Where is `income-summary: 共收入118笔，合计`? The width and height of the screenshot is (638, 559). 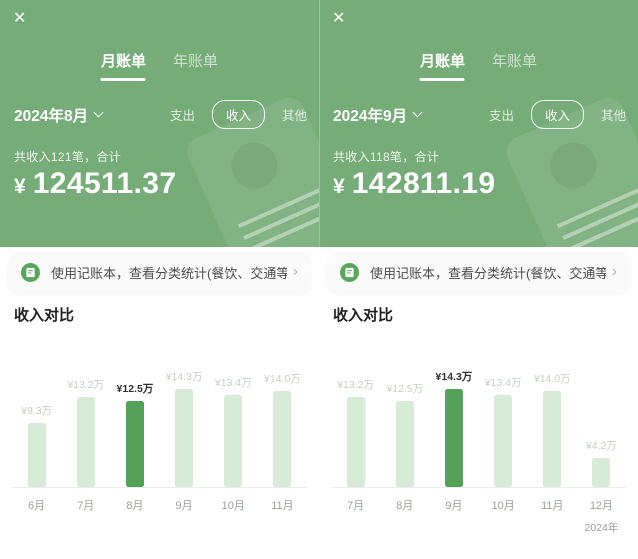
income-summary: 共收入118笔，合计 is located at coordinates (386, 157).